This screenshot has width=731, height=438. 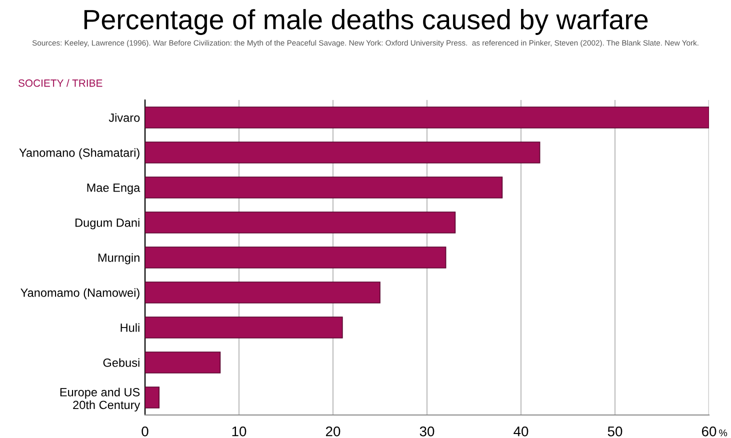 I want to click on y-tick-label: Murngin, so click(x=119, y=258).